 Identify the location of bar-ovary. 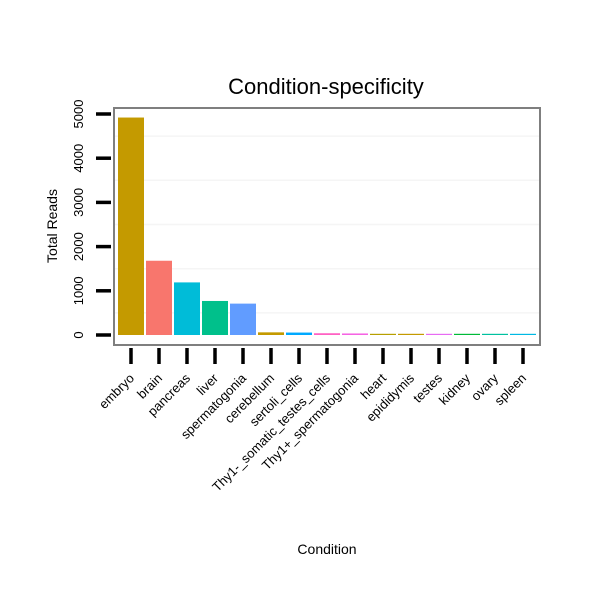
(495, 334).